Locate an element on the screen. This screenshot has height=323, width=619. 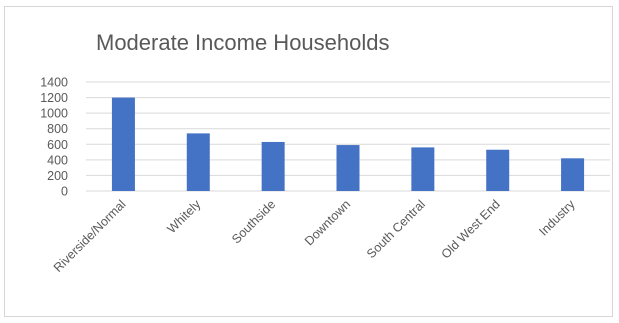
y-tick-label: 800 is located at coordinates (57, 129).